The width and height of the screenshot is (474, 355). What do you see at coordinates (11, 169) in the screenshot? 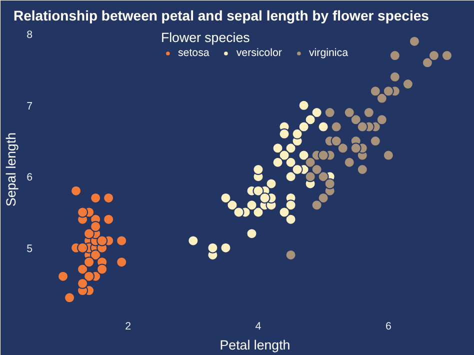
I see `y-axis-title: Sepal length` at bounding box center [11, 169].